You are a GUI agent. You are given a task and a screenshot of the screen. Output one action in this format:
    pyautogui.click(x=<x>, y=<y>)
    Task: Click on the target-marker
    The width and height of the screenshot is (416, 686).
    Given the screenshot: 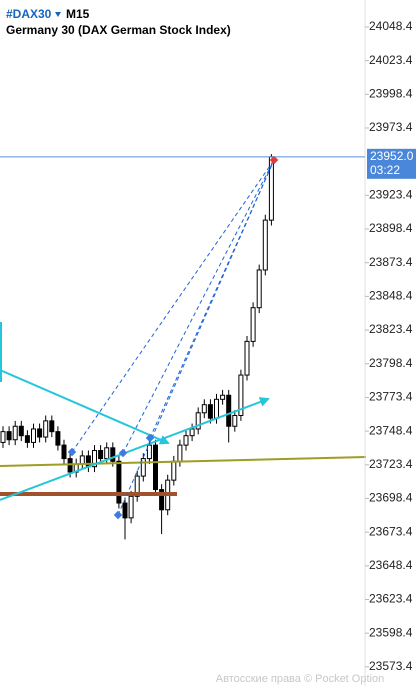 What is the action you would take?
    pyautogui.click(x=274, y=160)
    